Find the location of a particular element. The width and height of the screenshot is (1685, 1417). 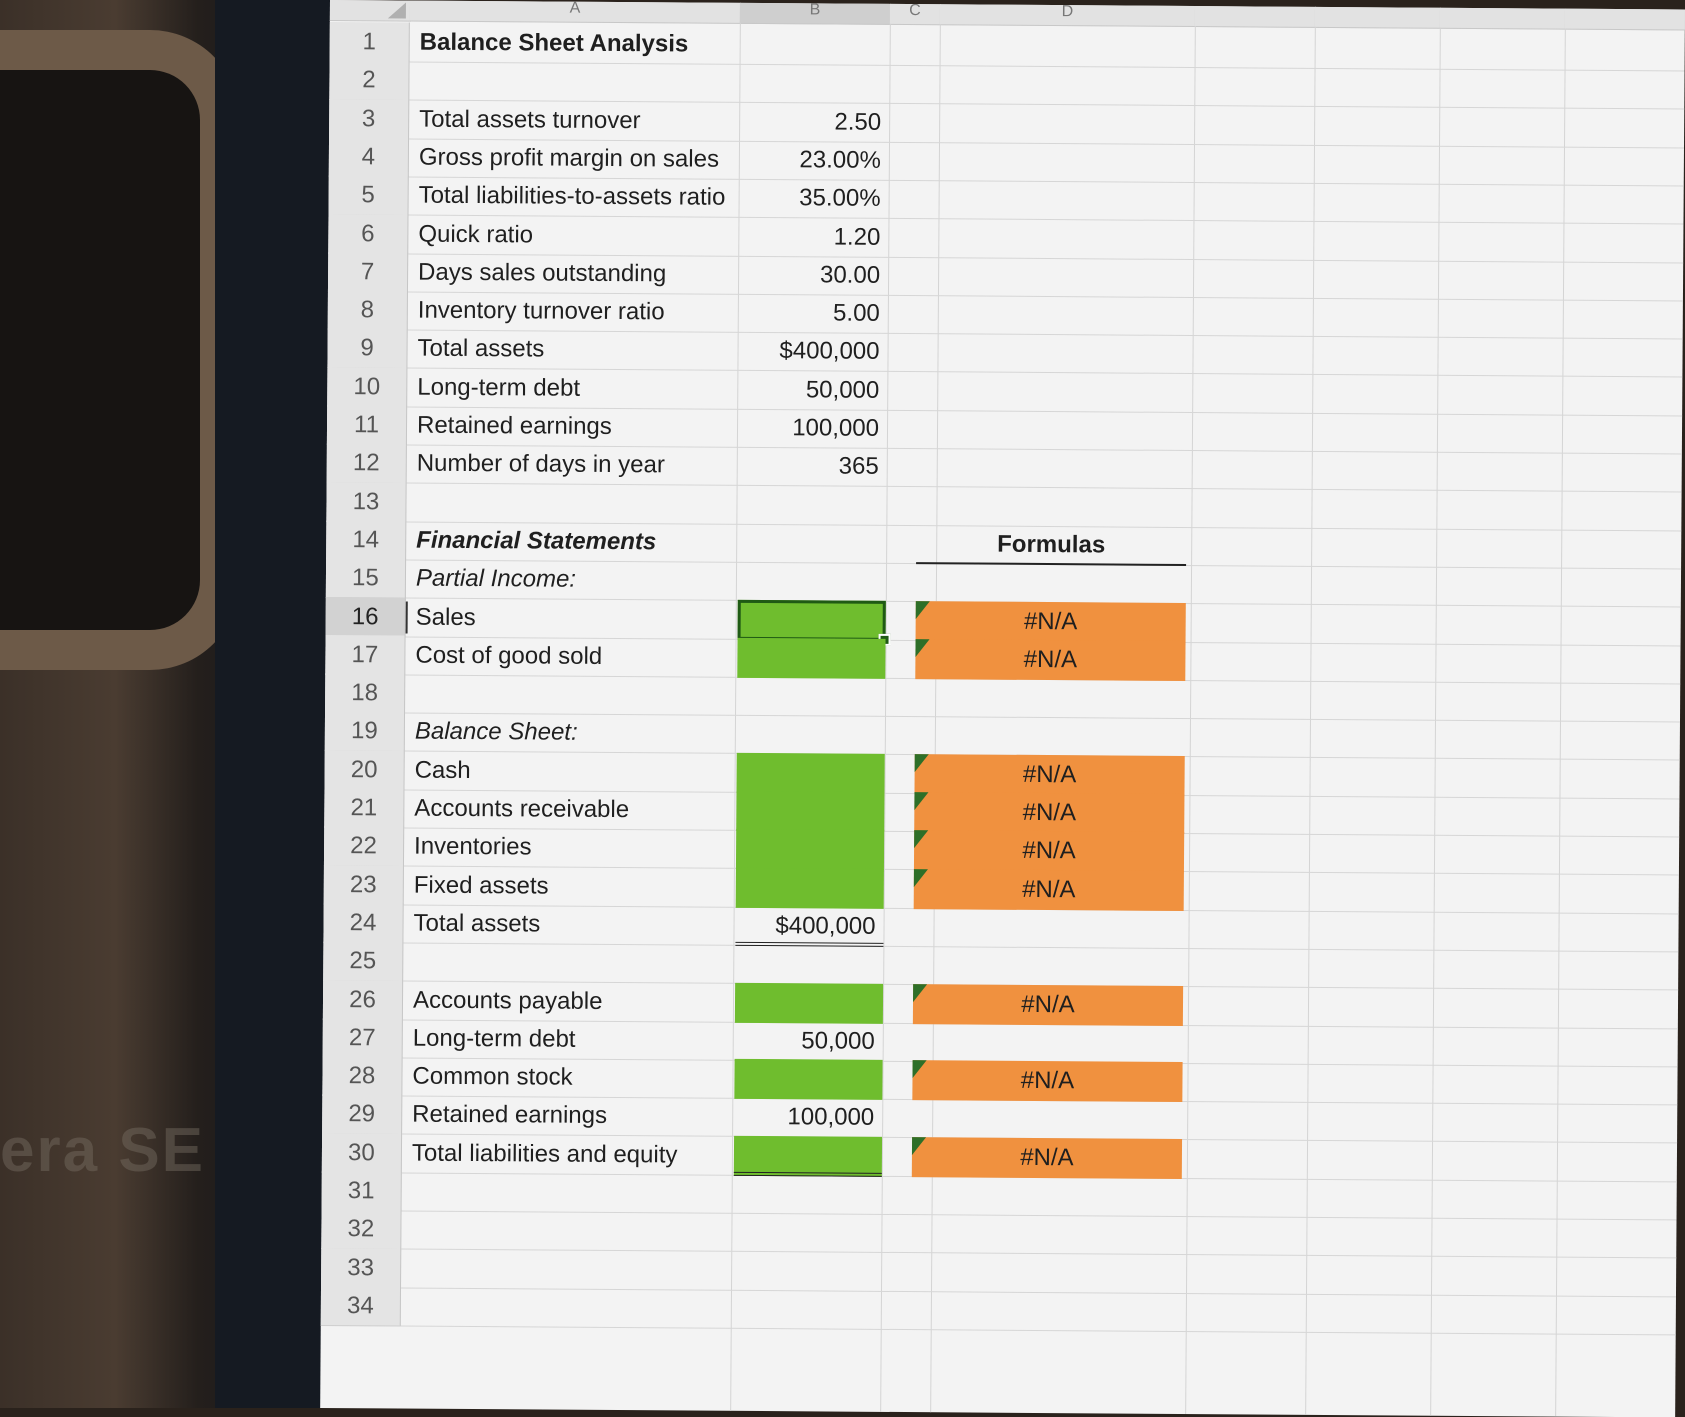

cell-label: Fixed assets is located at coordinates (481, 885).